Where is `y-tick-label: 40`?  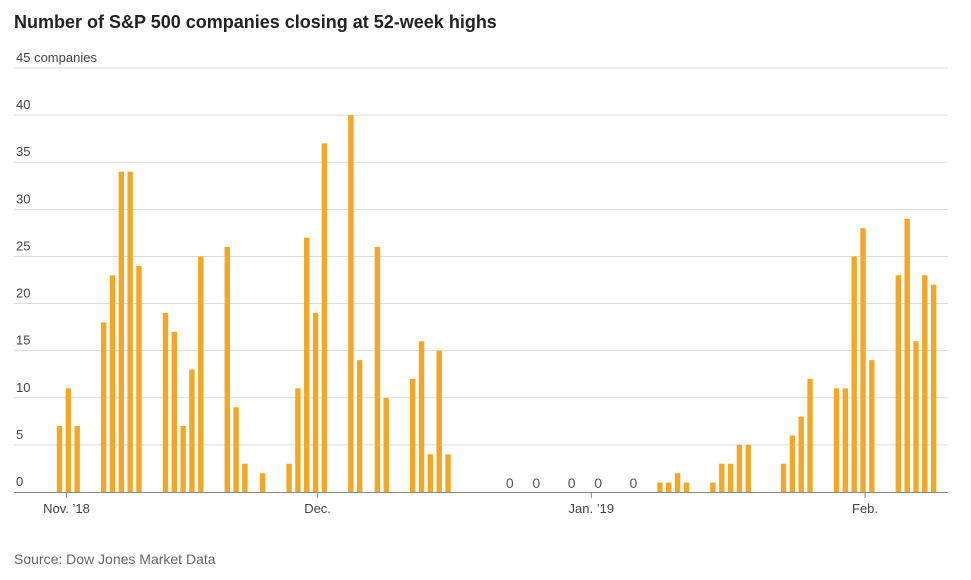
y-tick-label: 40 is located at coordinates (23, 104).